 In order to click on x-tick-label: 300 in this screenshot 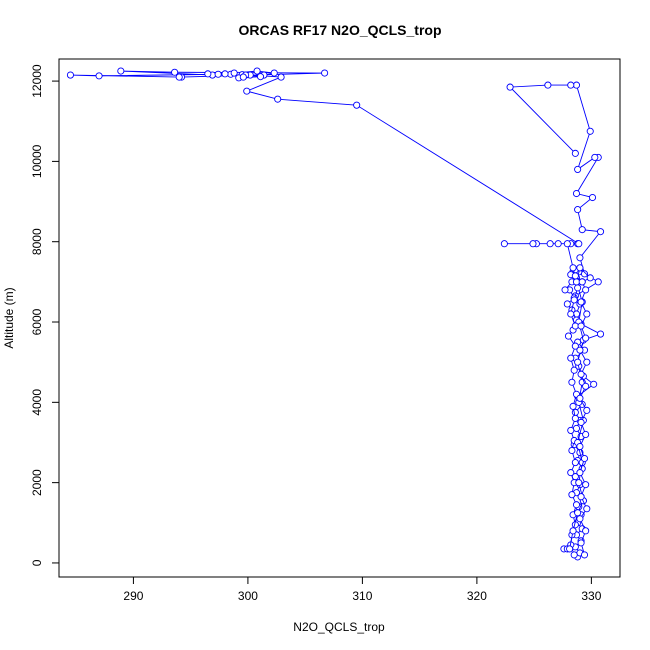, I will do `click(248, 596)`.